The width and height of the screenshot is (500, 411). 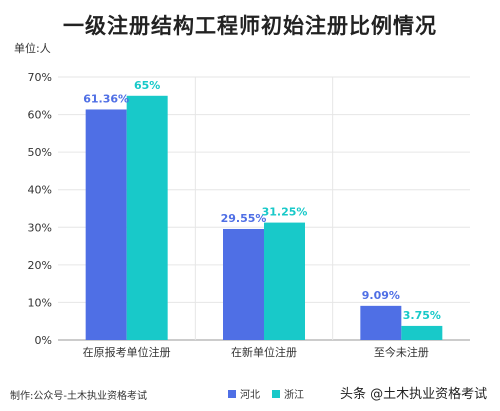 I want to click on y-tick-label: 50%, so click(x=40, y=152).